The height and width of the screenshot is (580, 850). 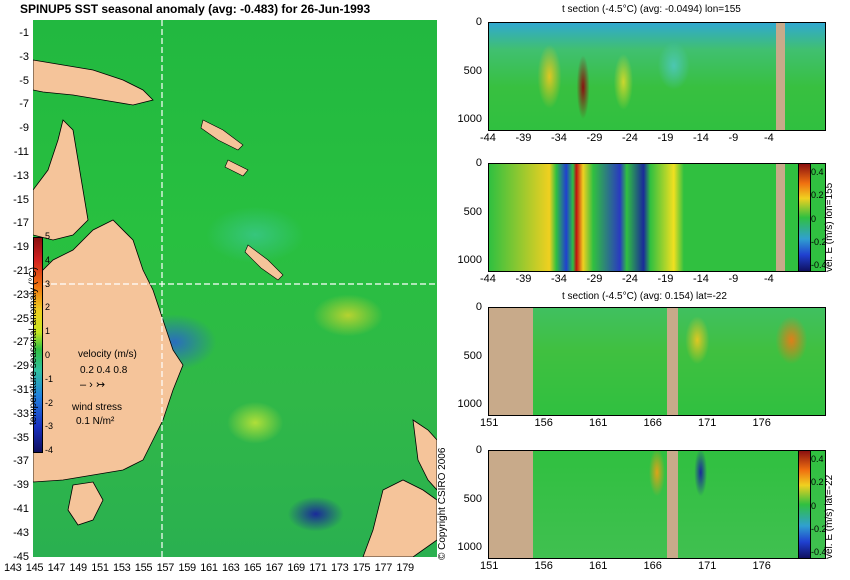 I want to click on temperature-colorbar-tick: -3, so click(x=49, y=426).